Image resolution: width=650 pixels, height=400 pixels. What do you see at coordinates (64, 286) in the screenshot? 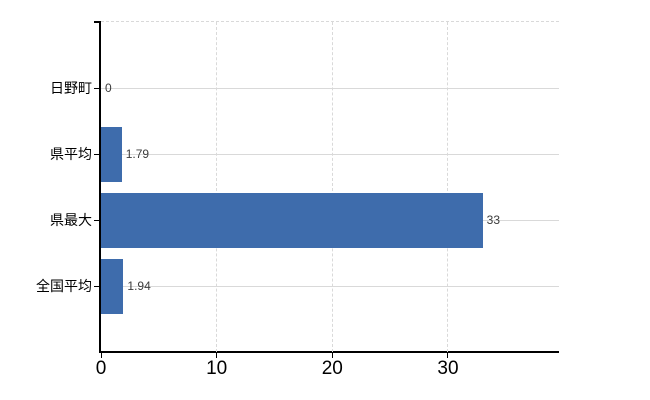
I see `y-axis-label: 全国平均` at bounding box center [64, 286].